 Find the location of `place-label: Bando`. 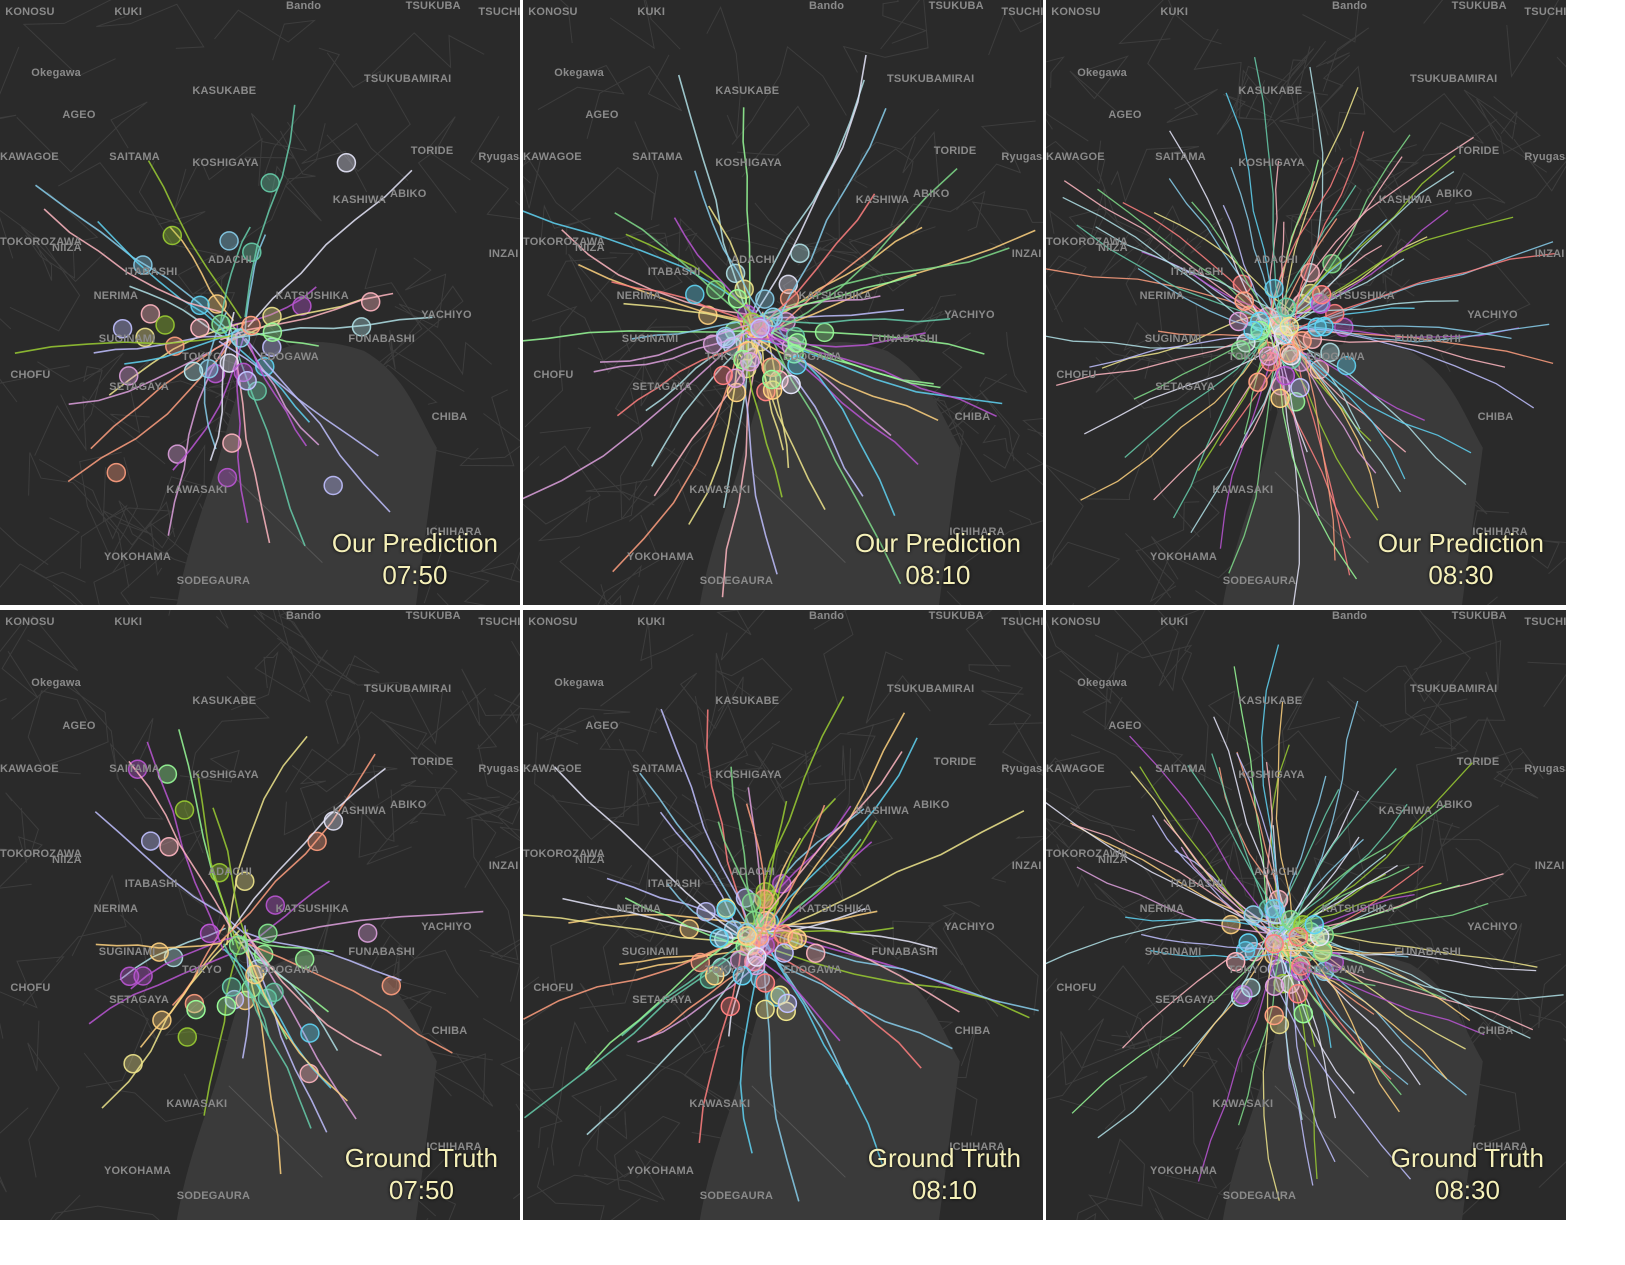

place-label: Bando is located at coordinates (827, 616).